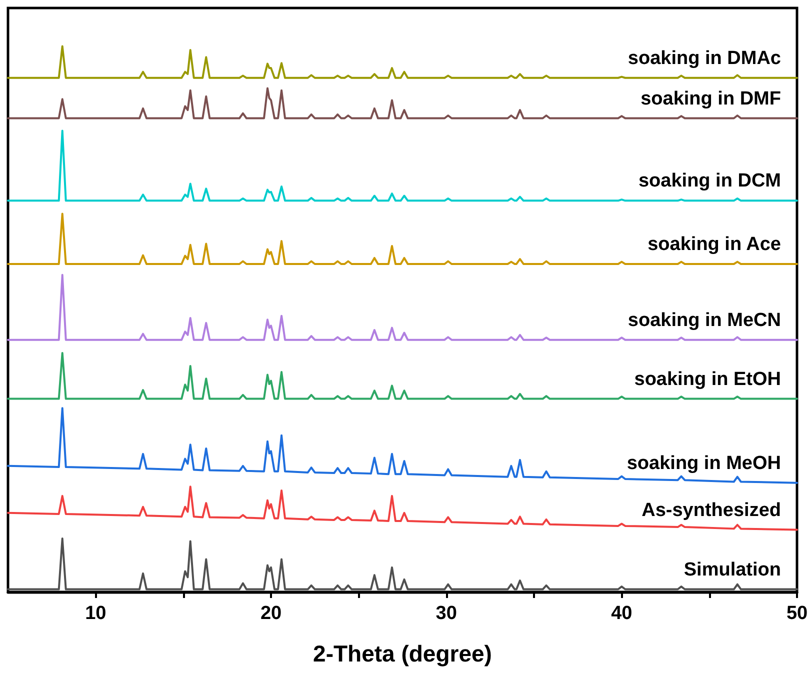  What do you see at coordinates (705, 58) in the screenshot?
I see `series-label: soaking in DMAc` at bounding box center [705, 58].